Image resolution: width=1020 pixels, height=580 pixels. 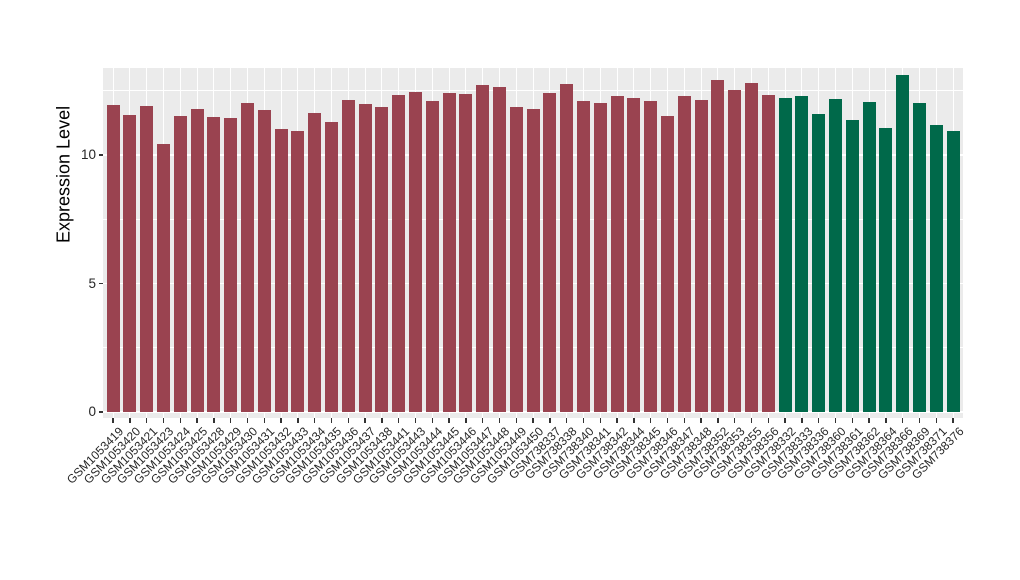 What do you see at coordinates (483, 248) in the screenshot?
I see `bar-GSM1053447` at bounding box center [483, 248].